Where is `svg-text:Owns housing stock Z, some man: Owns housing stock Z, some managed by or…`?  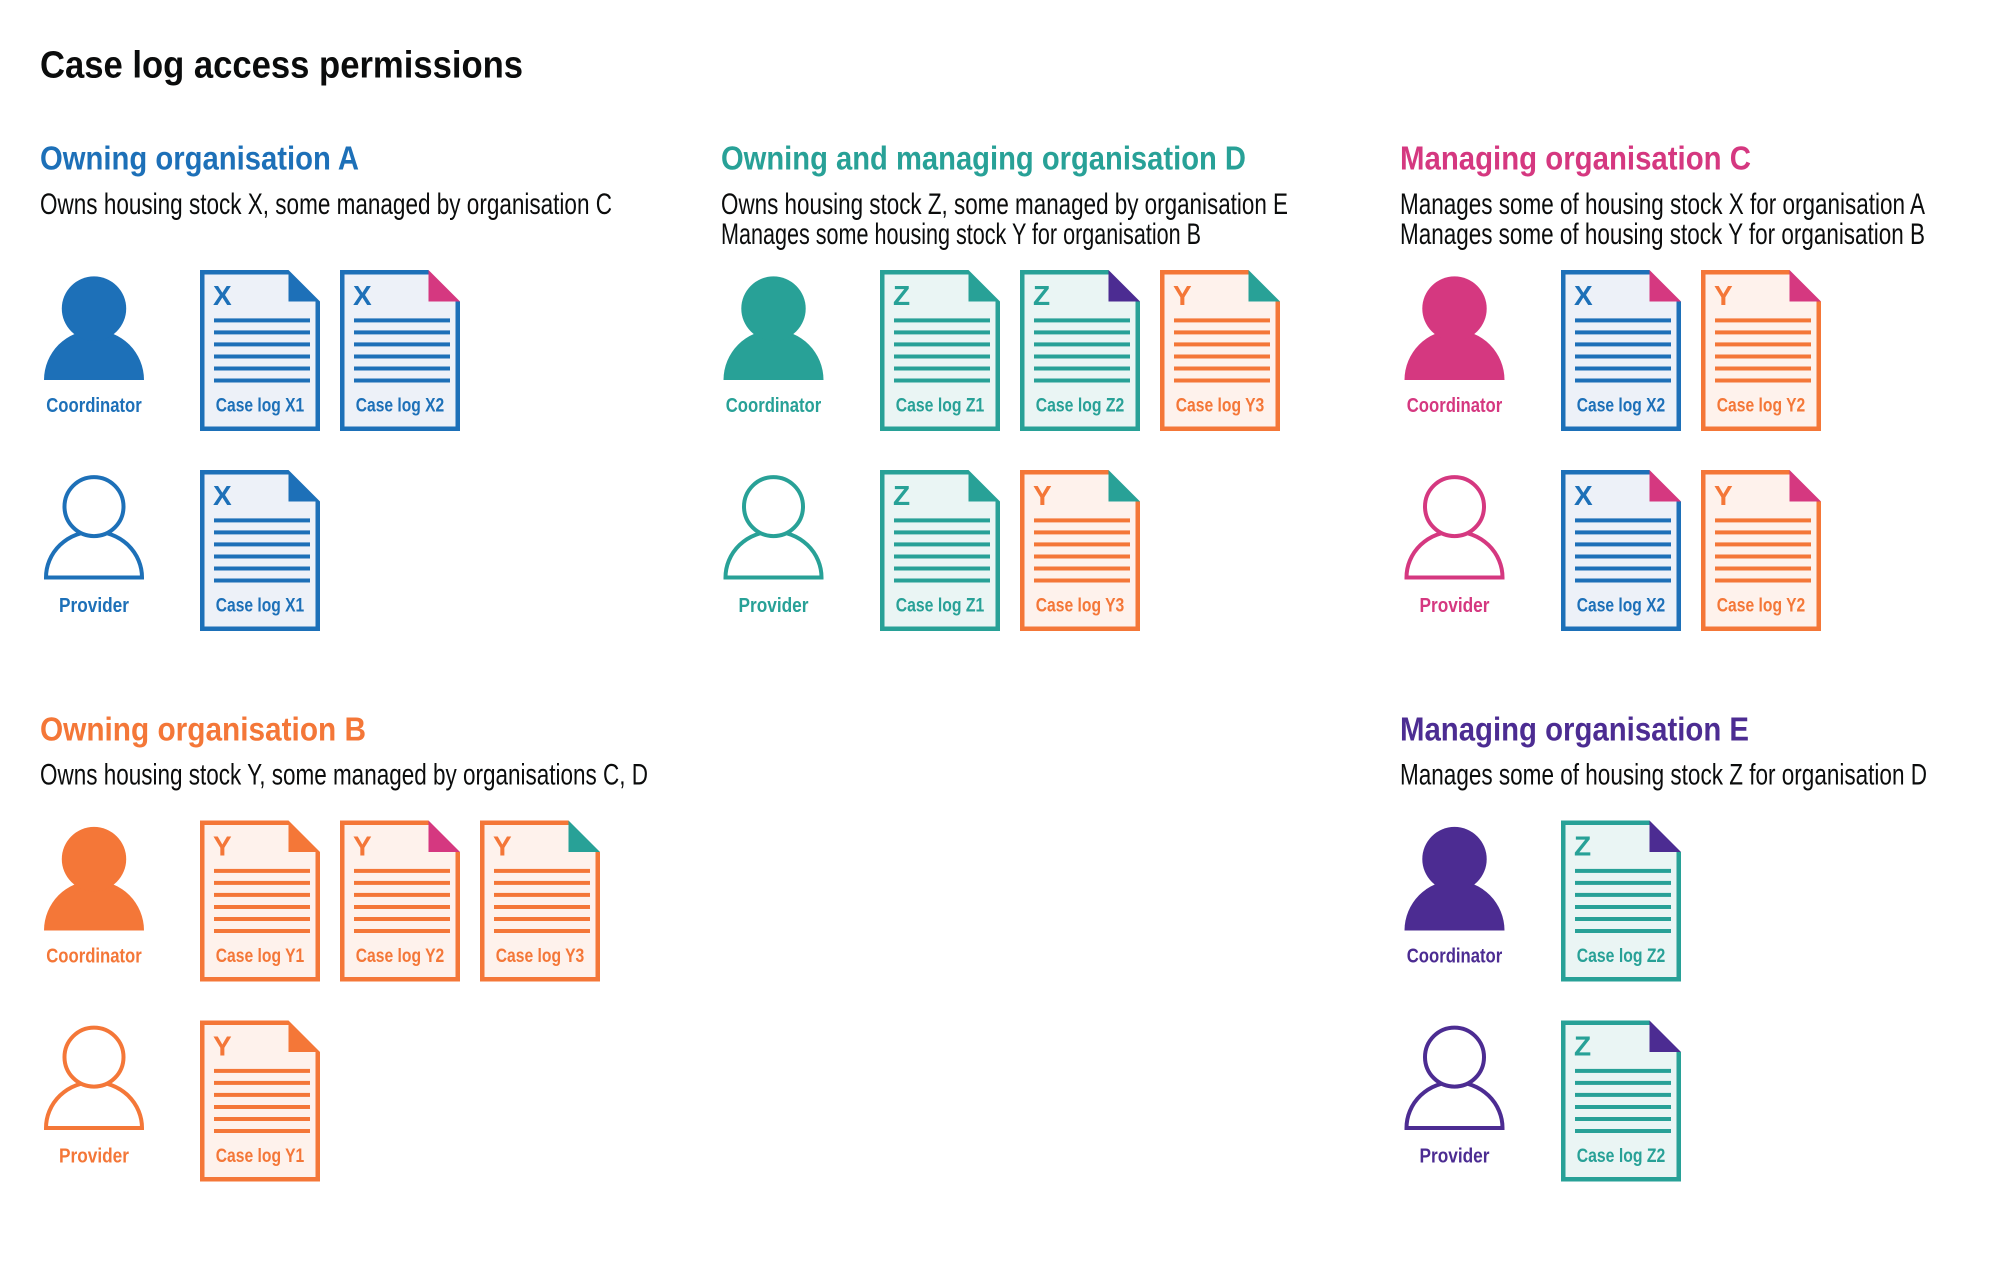 svg-text:Owns housing stock Z, some man: Owns housing stock Z, some managed by or… is located at coordinates (1004, 204).